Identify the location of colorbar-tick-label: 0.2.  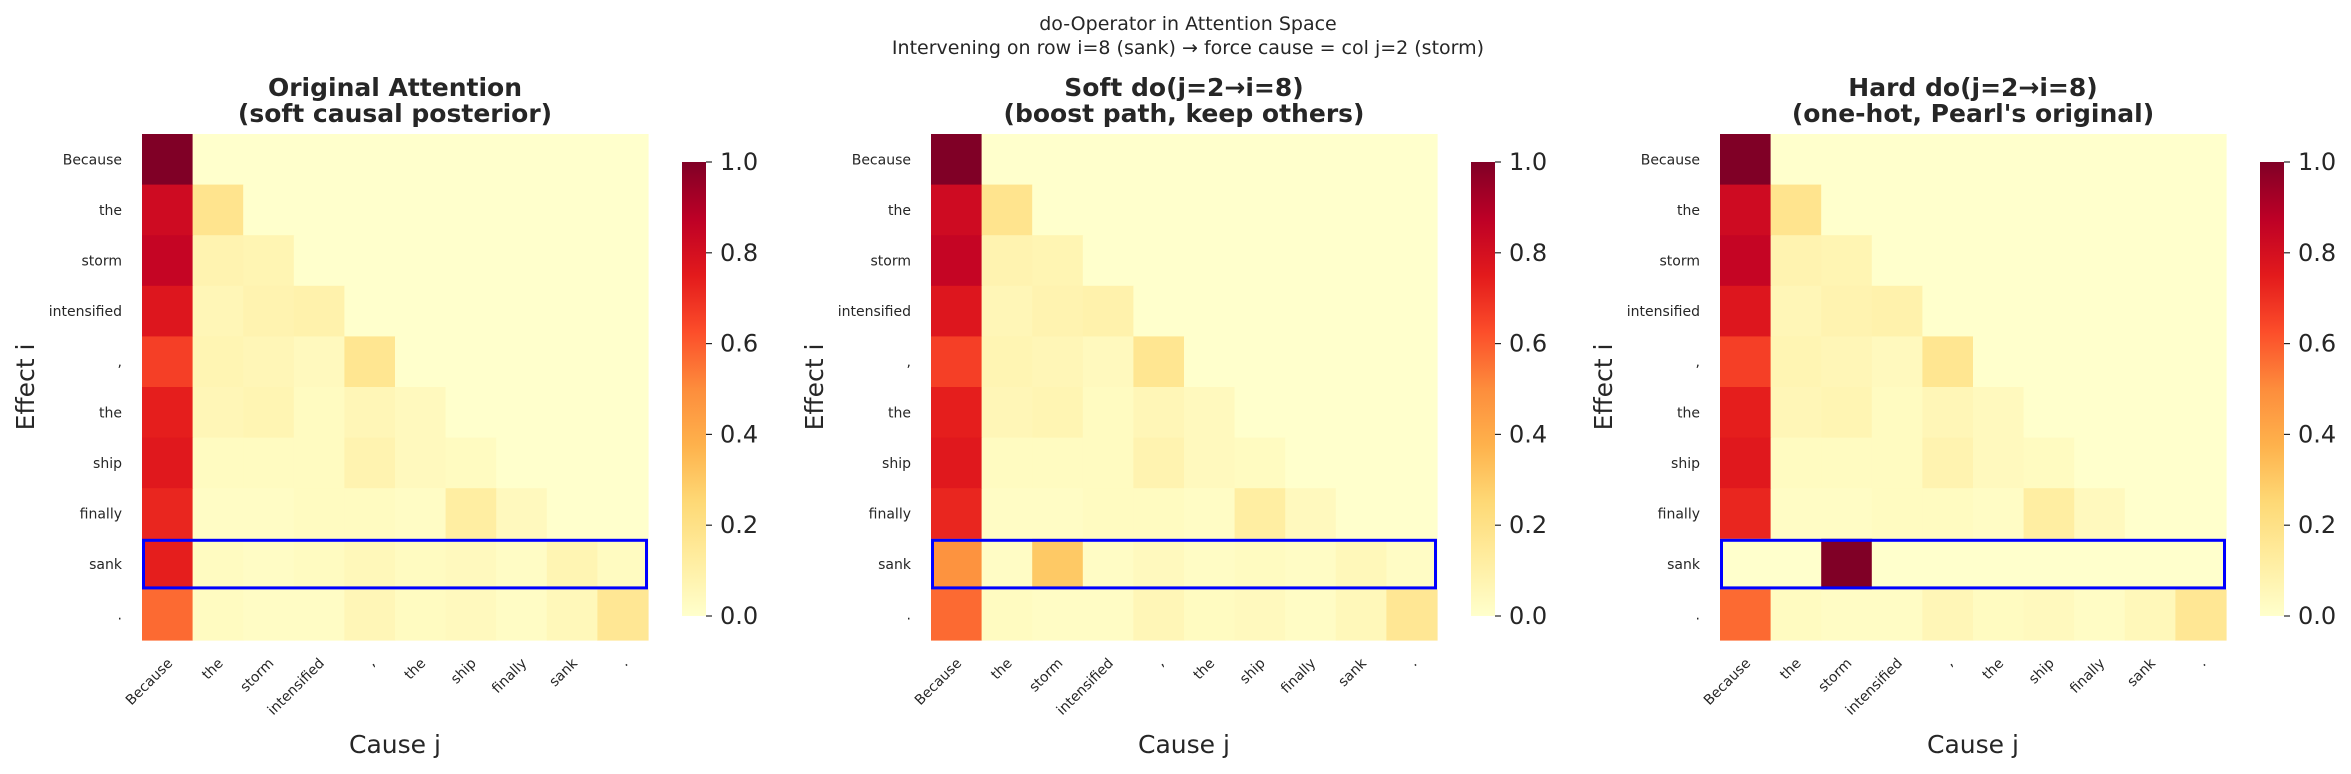
(739, 525).